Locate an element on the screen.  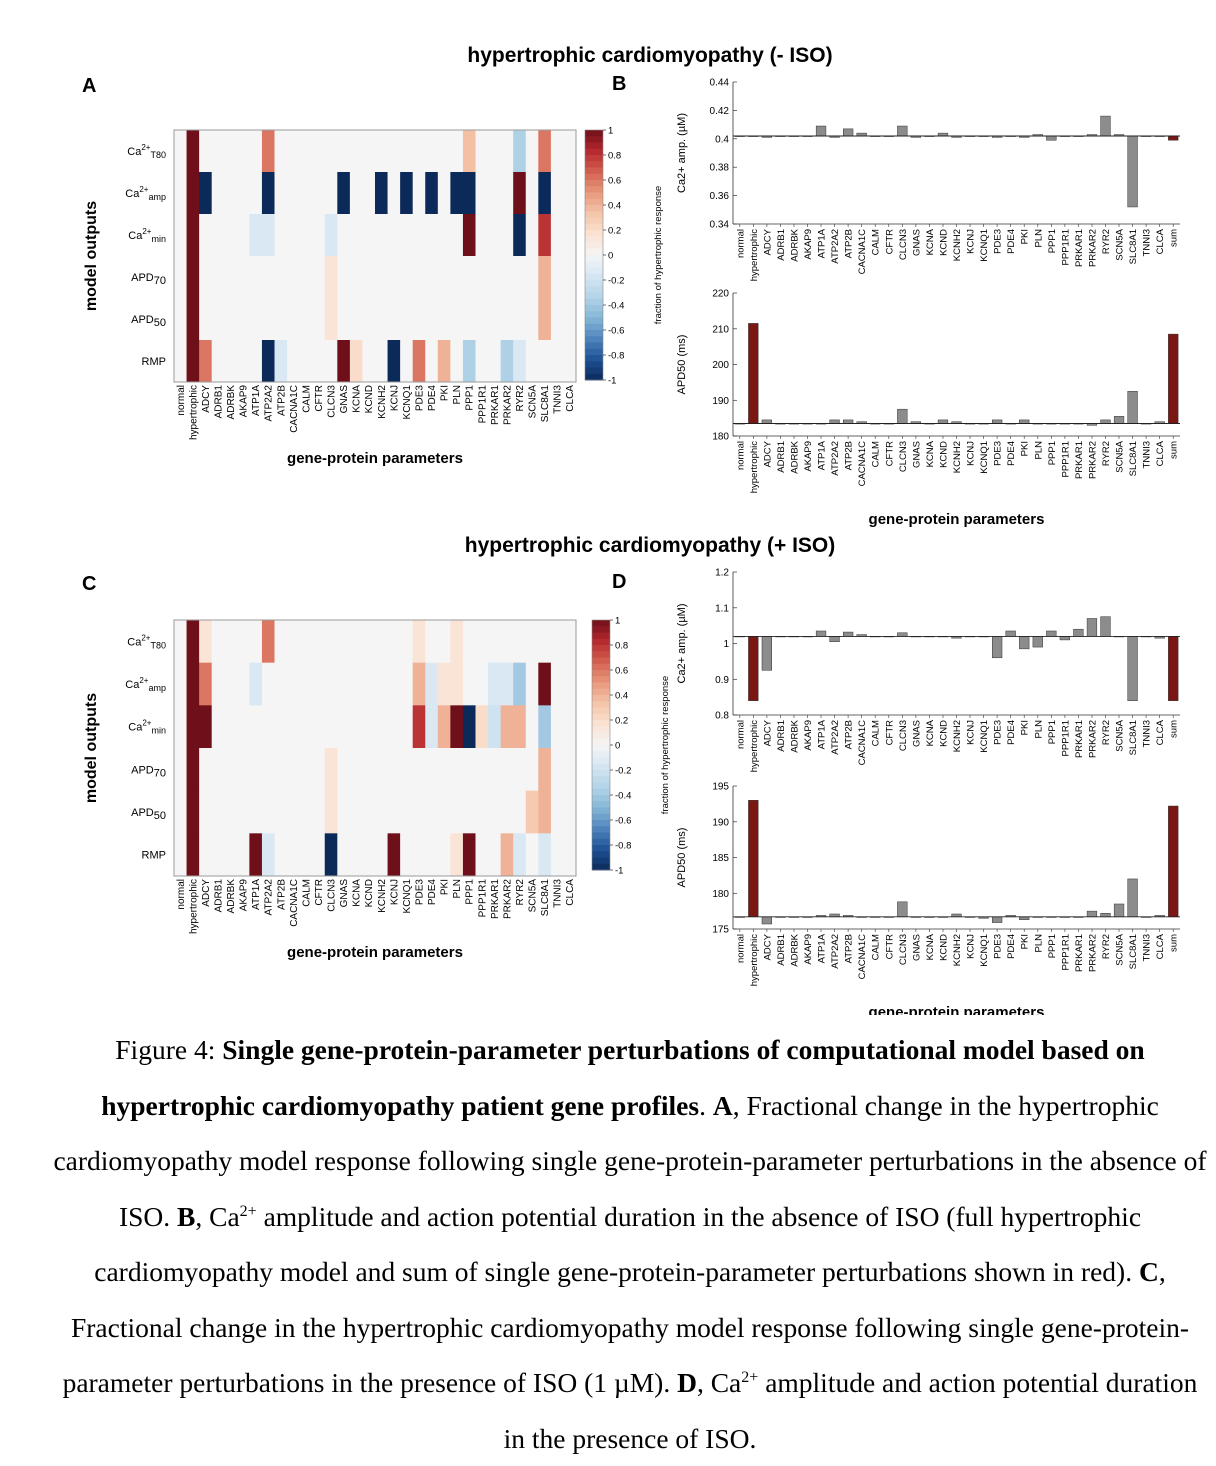
bar-ylabel: APD50 (ms) is located at coordinates (682, 858).